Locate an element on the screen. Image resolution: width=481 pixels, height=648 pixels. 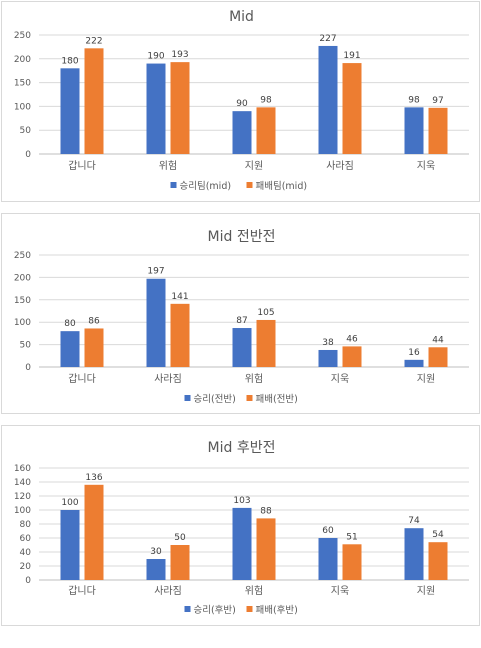
data-label: 193 is located at coordinates (179, 55).